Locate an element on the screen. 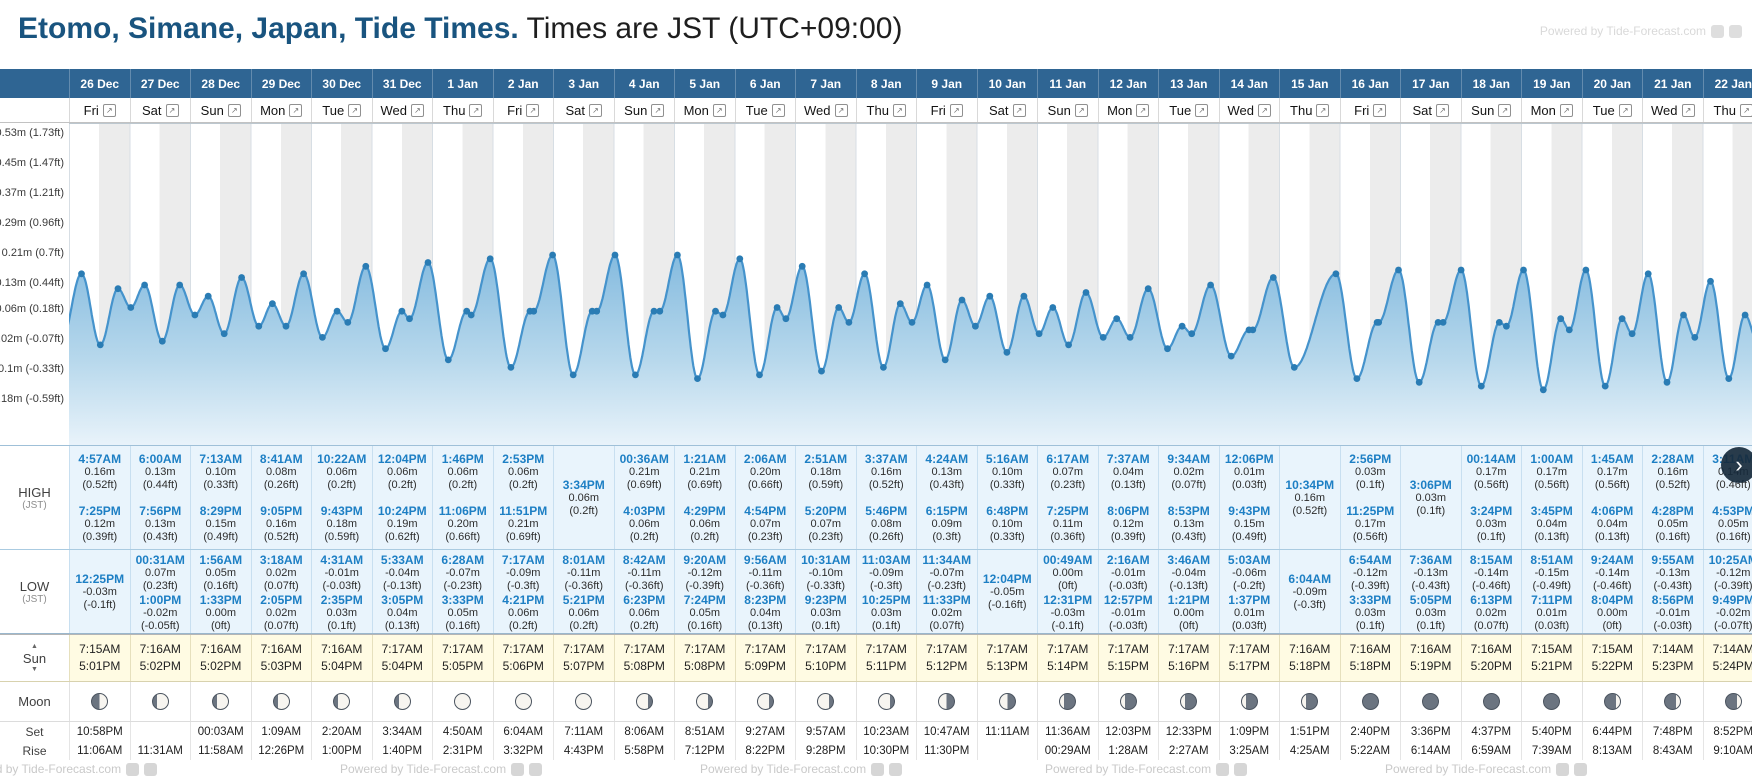 The image size is (1752, 780). moonset-cell: 1:51PM is located at coordinates (1309, 731).